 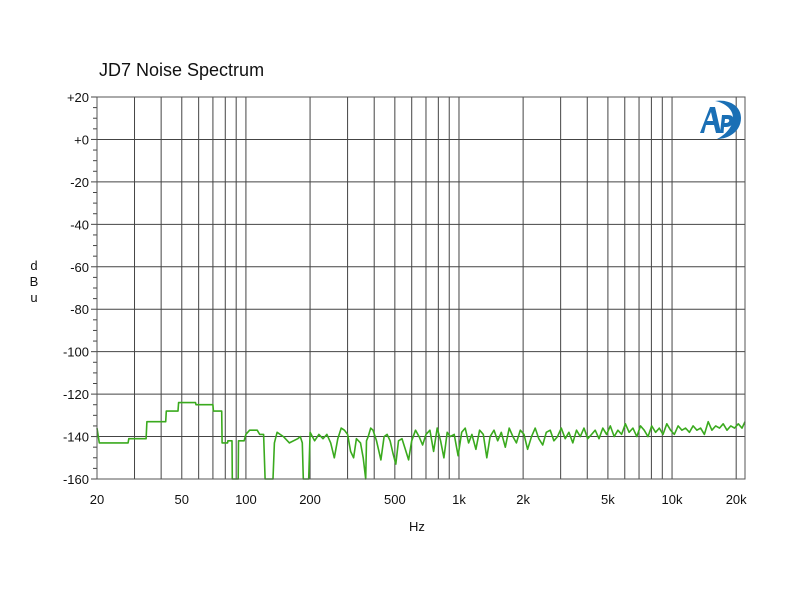 What do you see at coordinates (79, 309) in the screenshot?
I see `y-tick-label: -80` at bounding box center [79, 309].